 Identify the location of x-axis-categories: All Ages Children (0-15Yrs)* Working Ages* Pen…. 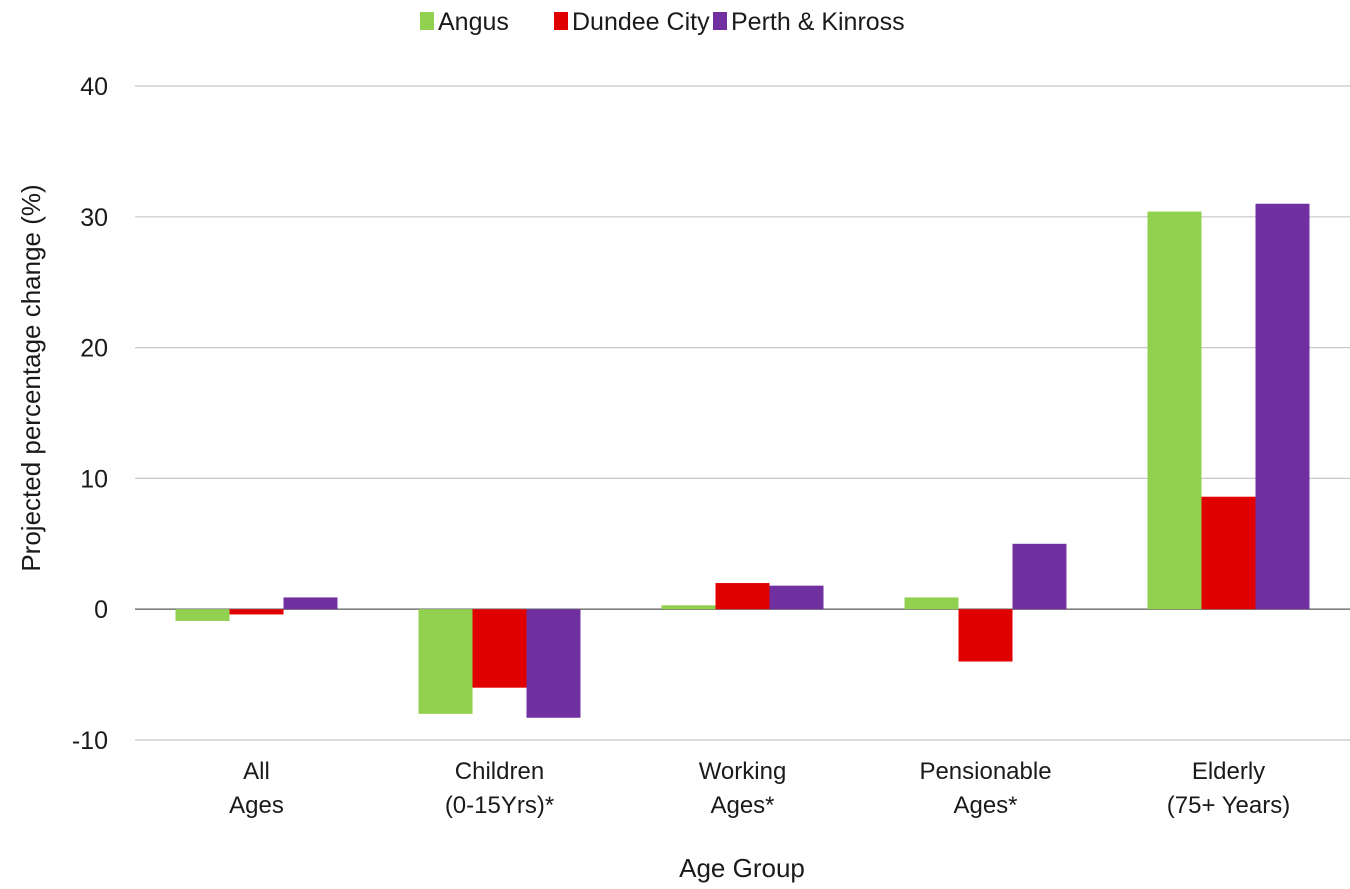
(759, 788).